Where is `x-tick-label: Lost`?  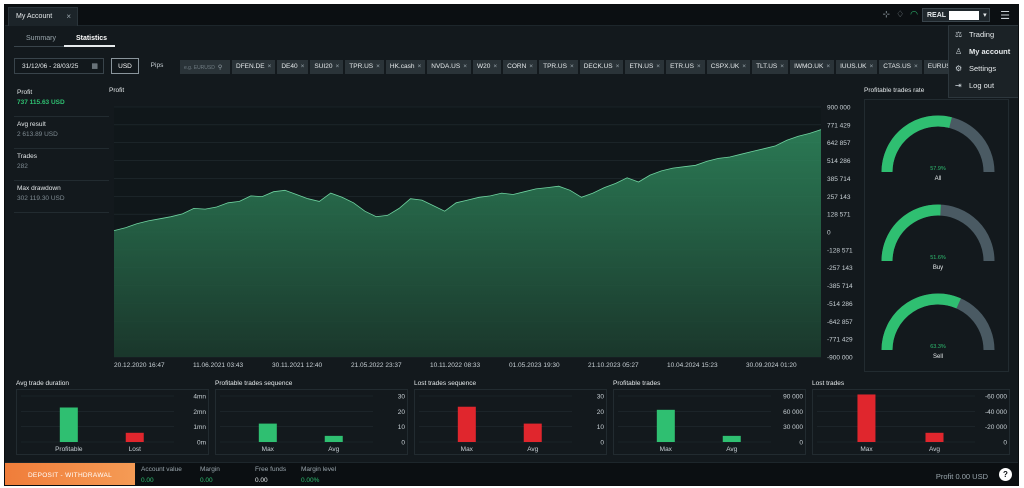
x-tick-label: Lost is located at coordinates (135, 449).